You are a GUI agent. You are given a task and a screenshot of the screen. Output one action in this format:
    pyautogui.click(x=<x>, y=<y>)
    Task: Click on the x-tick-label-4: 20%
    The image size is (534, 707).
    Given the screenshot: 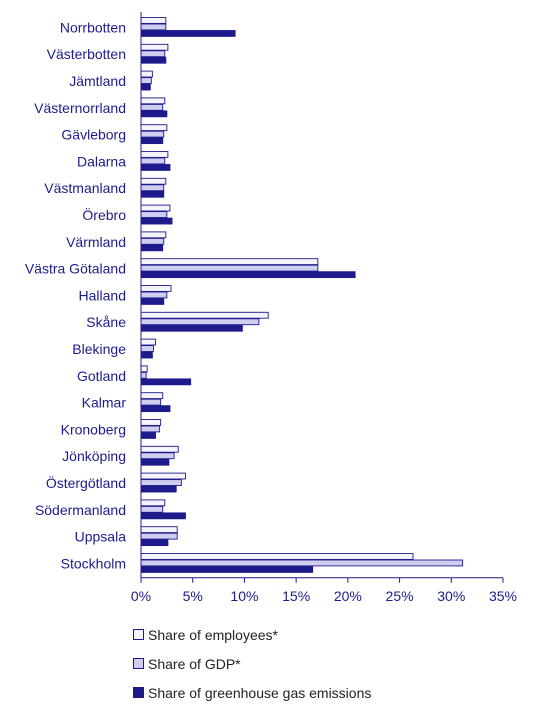 What is the action you would take?
    pyautogui.click(x=348, y=596)
    